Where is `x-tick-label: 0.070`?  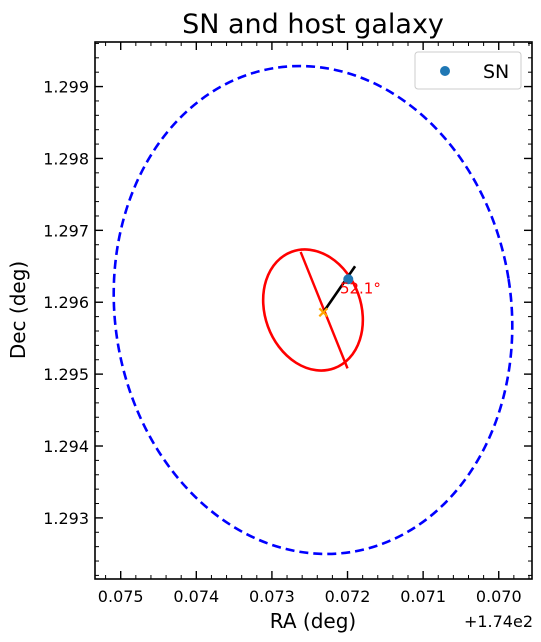
x-tick-label: 0.070 is located at coordinates (499, 596).